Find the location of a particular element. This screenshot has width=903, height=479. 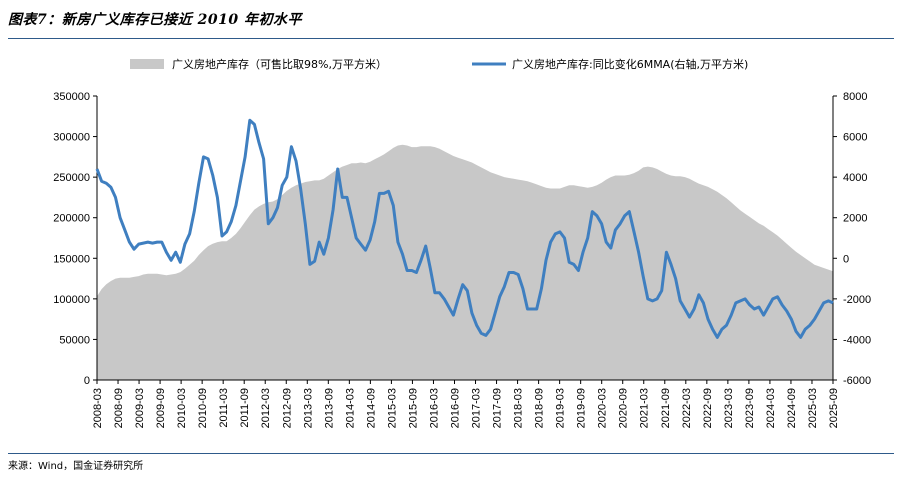

left-axis-tick-label: 100000 is located at coordinates (71, 300).